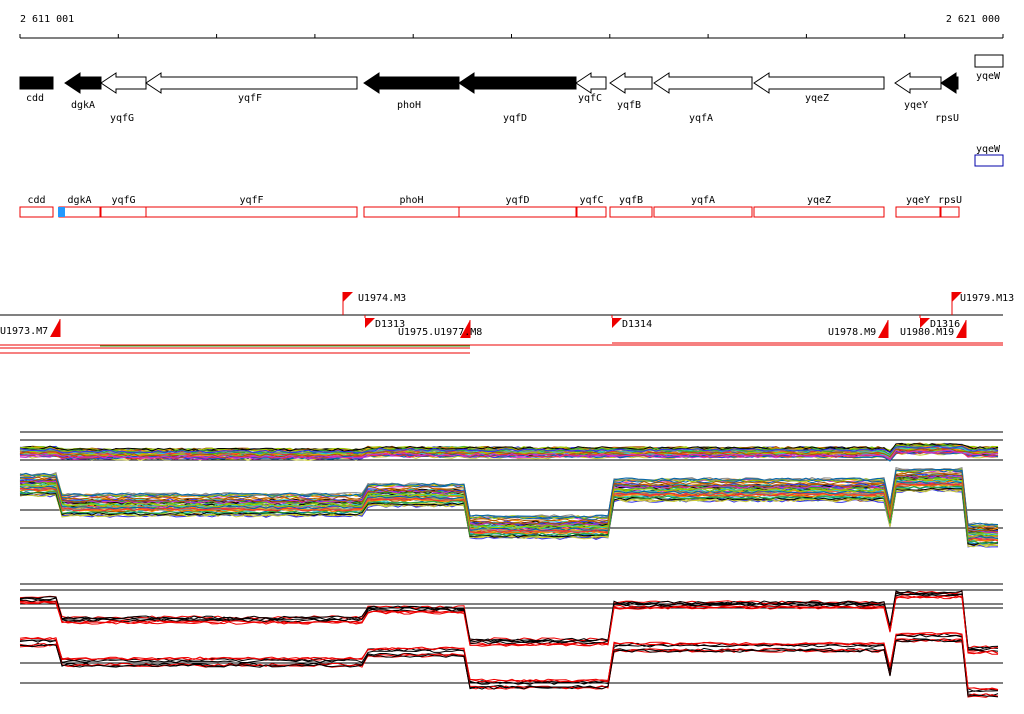  What do you see at coordinates (511, 36) in the screenshot?
I see `axis-ticks` at bounding box center [511, 36].